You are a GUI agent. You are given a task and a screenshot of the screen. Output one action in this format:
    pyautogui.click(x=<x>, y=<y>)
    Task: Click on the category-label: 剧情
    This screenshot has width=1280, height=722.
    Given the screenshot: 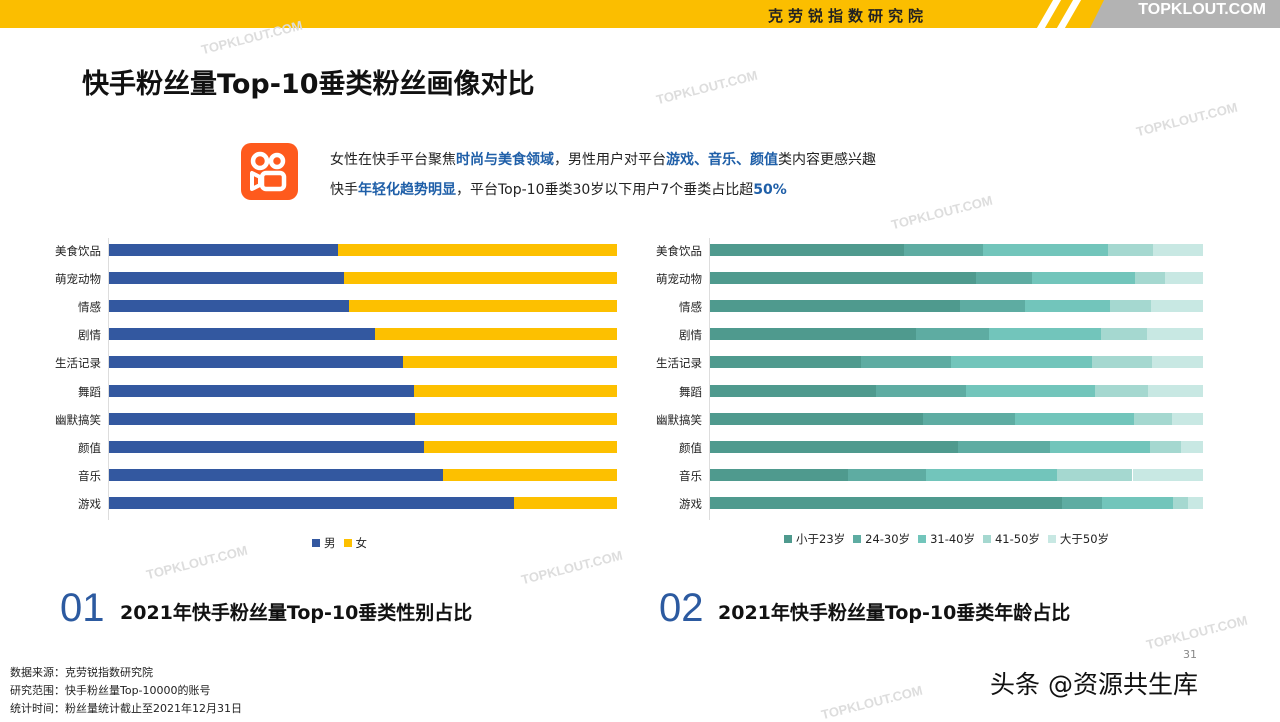 What is the action you would take?
    pyautogui.click(x=89, y=335)
    